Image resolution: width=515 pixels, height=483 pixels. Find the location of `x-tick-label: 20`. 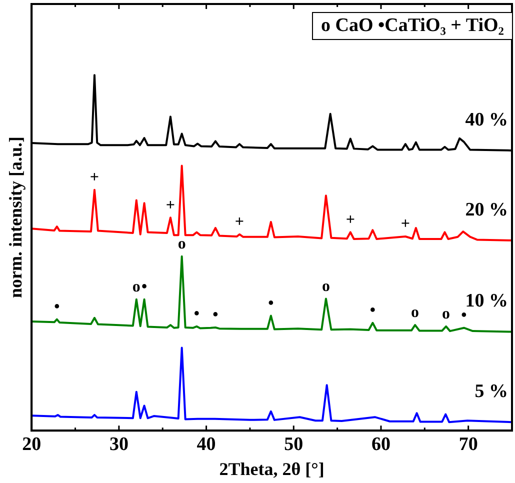

x-tick-label: 20 is located at coordinates (32, 444).